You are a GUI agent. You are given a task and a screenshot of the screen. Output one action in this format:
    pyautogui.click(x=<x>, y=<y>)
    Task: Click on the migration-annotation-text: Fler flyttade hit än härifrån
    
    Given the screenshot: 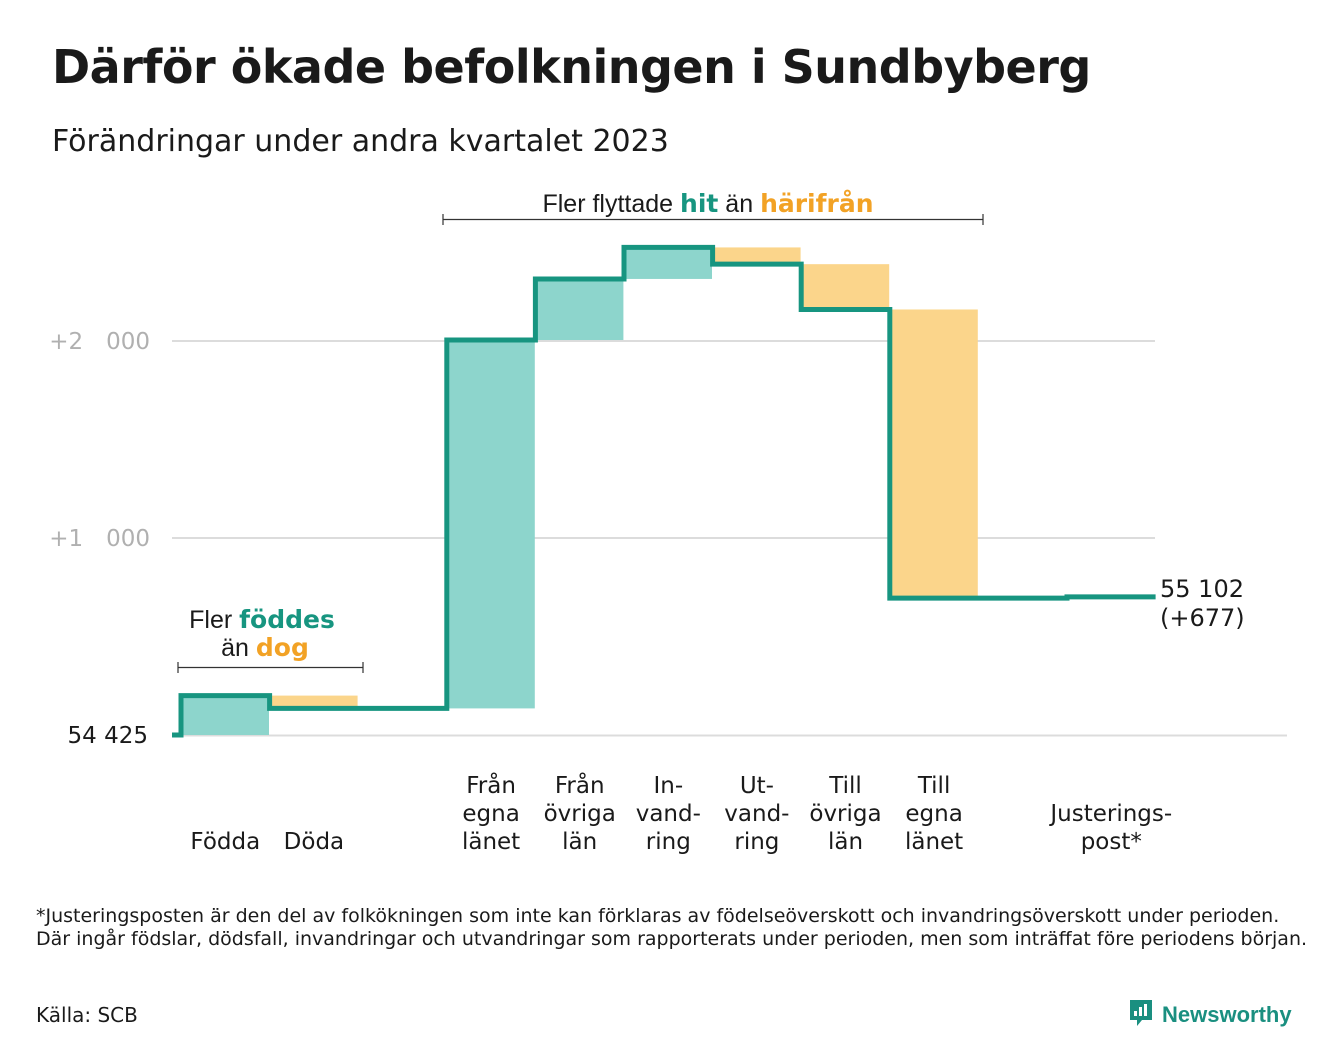 What is the action you would take?
    pyautogui.click(x=707, y=203)
    